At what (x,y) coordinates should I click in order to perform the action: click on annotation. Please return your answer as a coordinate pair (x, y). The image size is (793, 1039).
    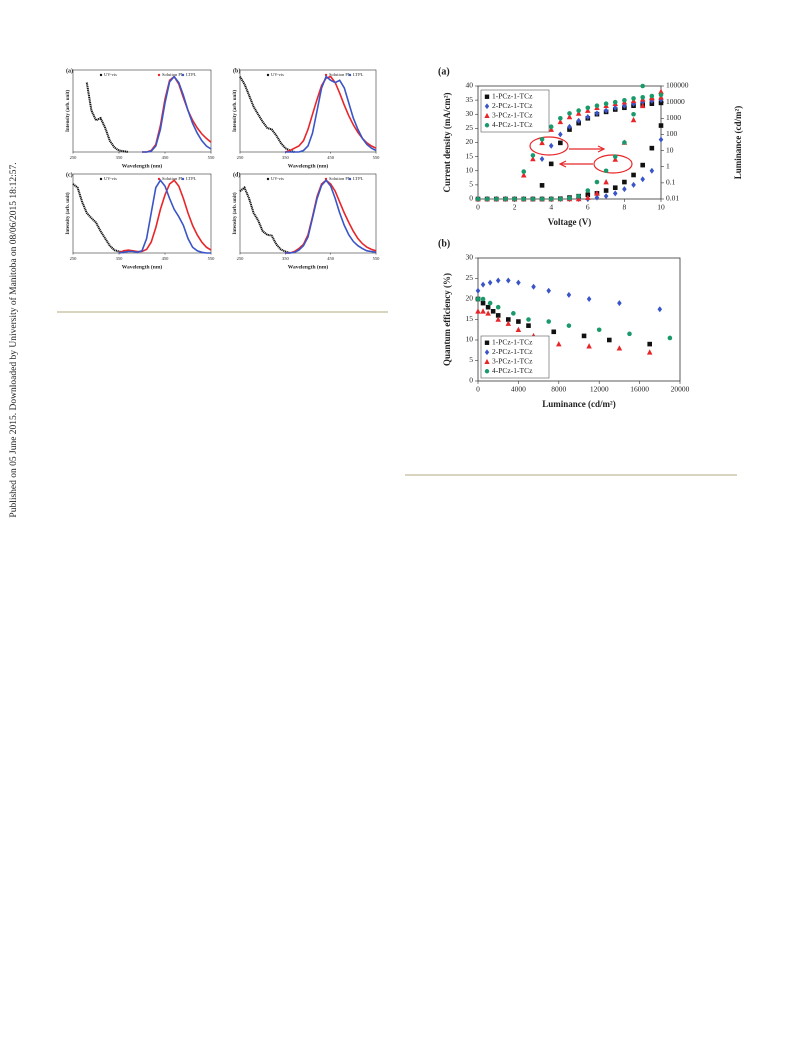
    Looking at the image, I should click on (581, 155).